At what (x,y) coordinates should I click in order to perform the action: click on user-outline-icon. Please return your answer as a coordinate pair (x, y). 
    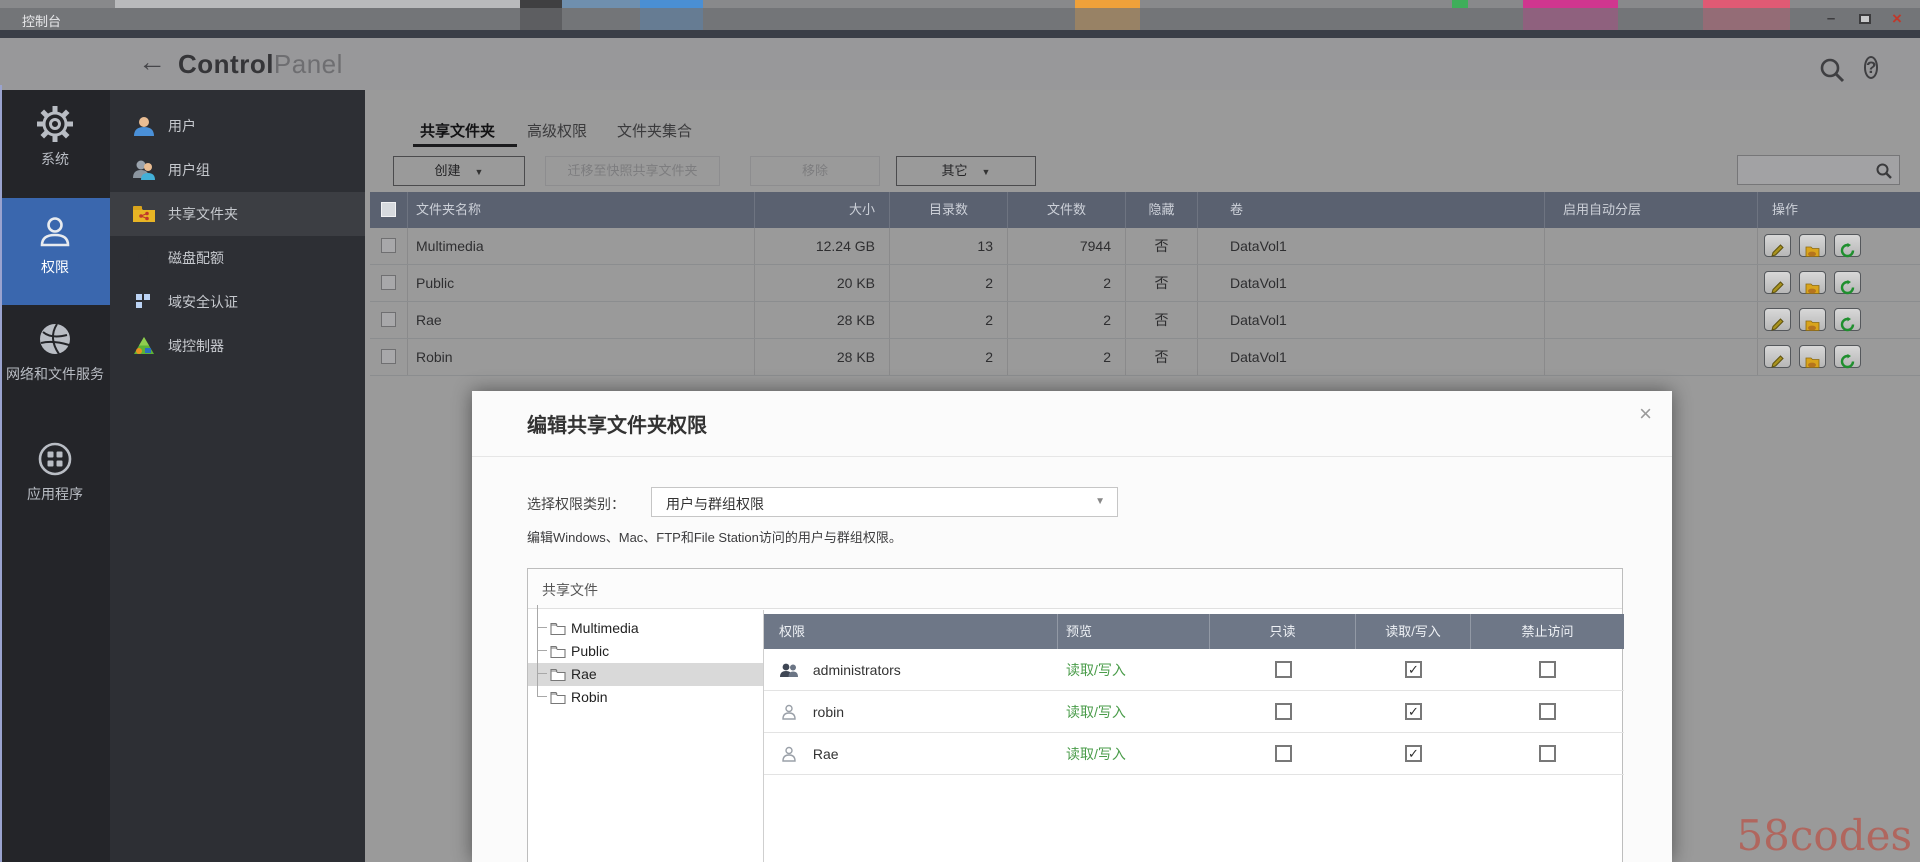
    Looking at the image, I should click on (789, 754).